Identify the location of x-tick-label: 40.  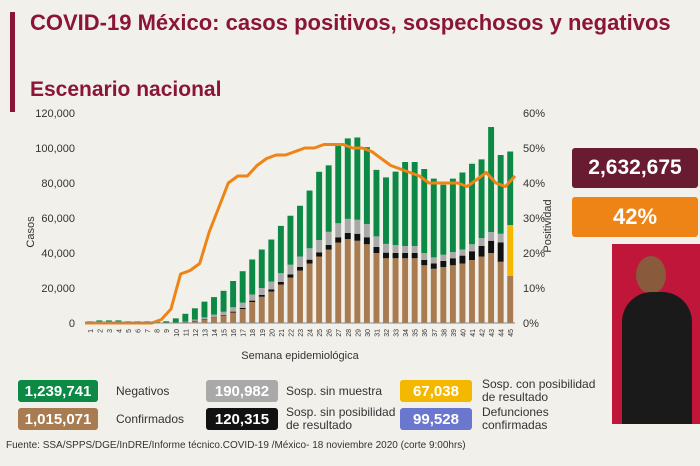
(463, 333).